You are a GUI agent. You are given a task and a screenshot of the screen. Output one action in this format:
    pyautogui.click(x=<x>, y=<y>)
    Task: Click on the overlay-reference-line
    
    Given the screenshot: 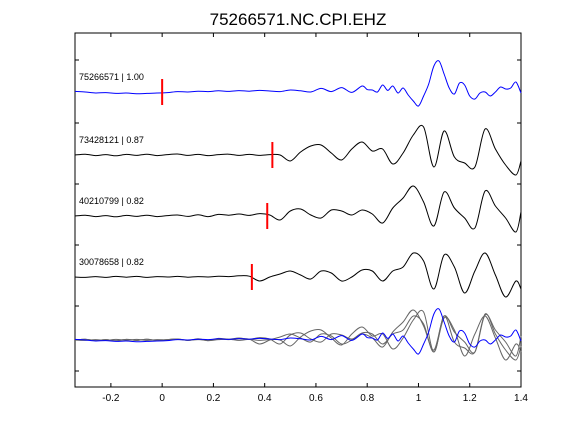 What is the action you would take?
    pyautogui.click(x=298, y=331)
    